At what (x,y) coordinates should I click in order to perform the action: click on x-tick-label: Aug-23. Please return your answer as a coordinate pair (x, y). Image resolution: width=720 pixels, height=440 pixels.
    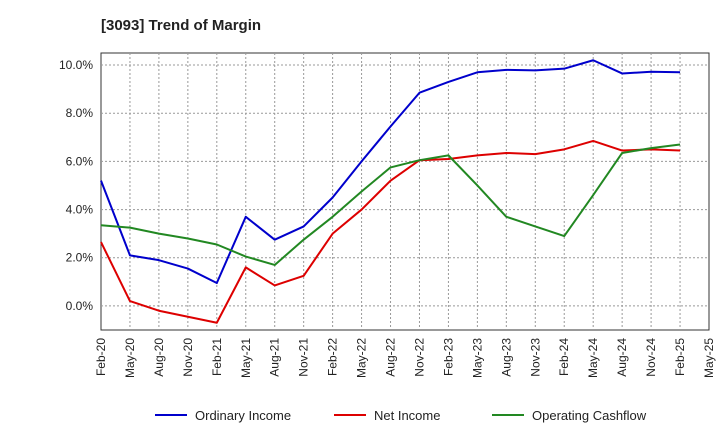
    Looking at the image, I should click on (506, 357).